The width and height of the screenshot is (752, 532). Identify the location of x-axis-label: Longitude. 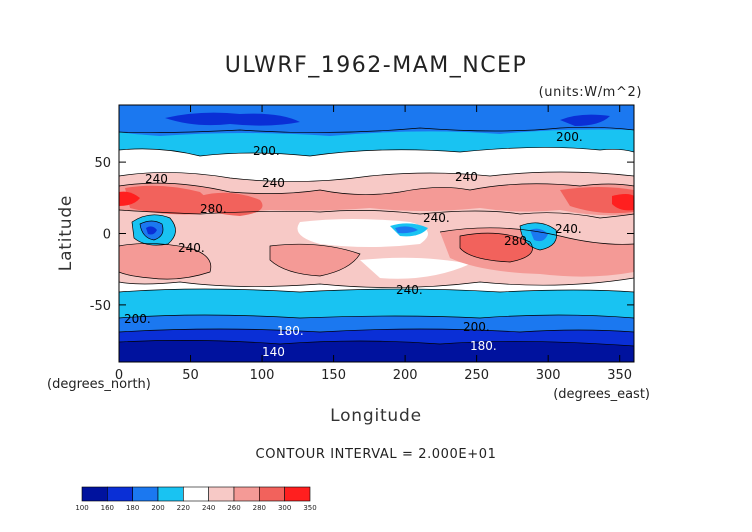
(376, 416).